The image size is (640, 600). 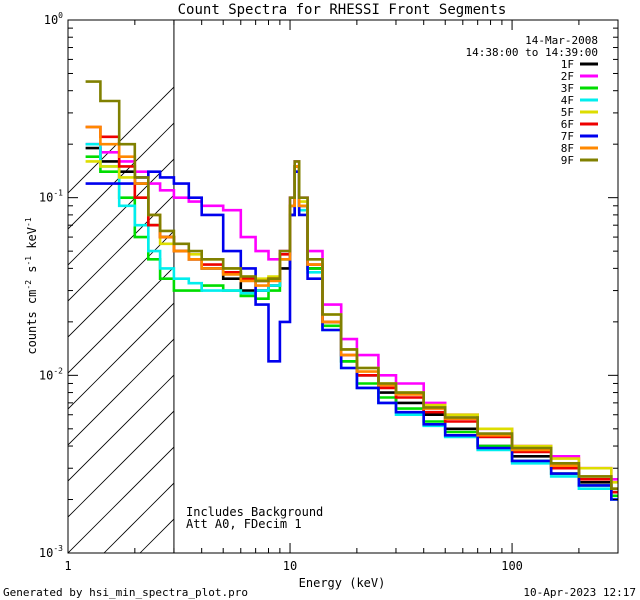 I want to click on y-tick-label: 10⁻¹, so click(x=51, y=197).